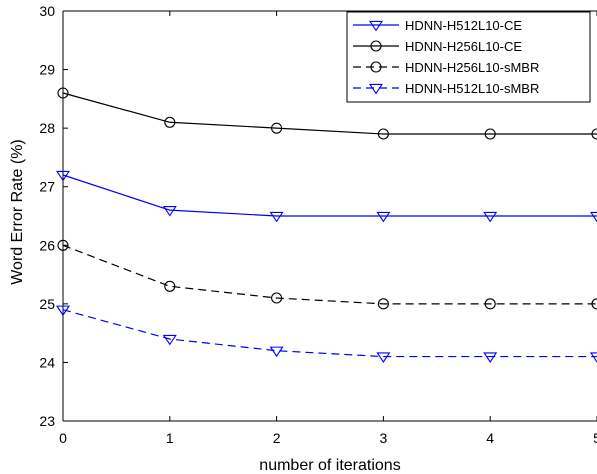 This screenshot has width=597, height=474. I want to click on y-tick-label: 25, so click(47, 304).